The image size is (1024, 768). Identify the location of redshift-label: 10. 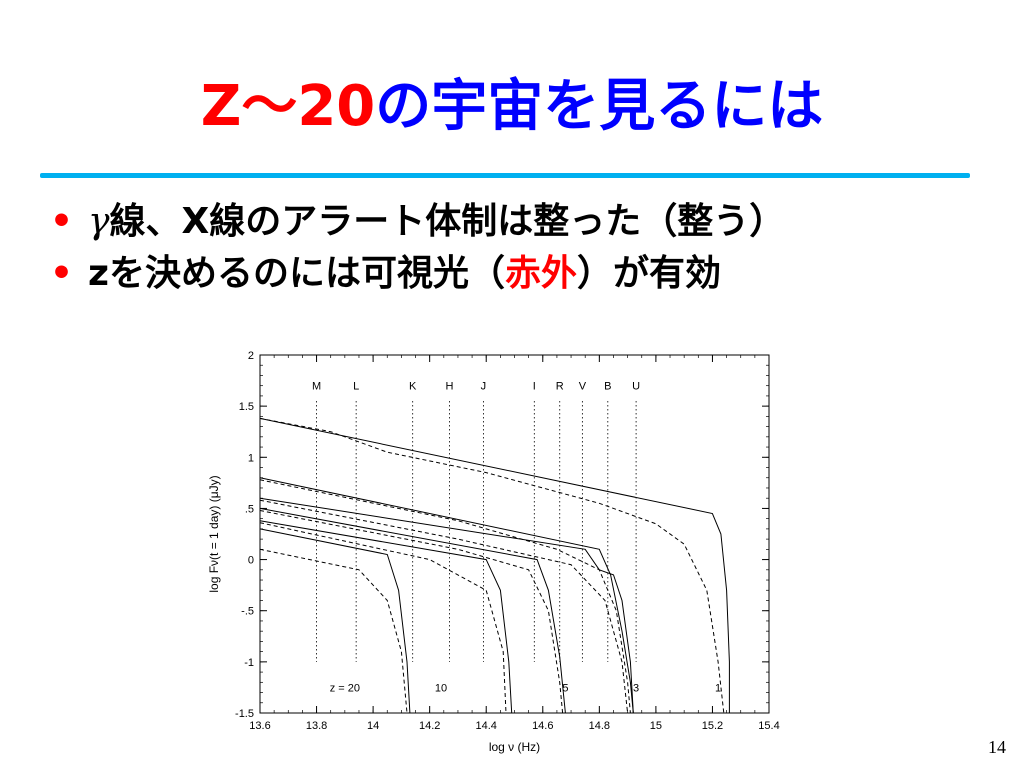
(441, 688).